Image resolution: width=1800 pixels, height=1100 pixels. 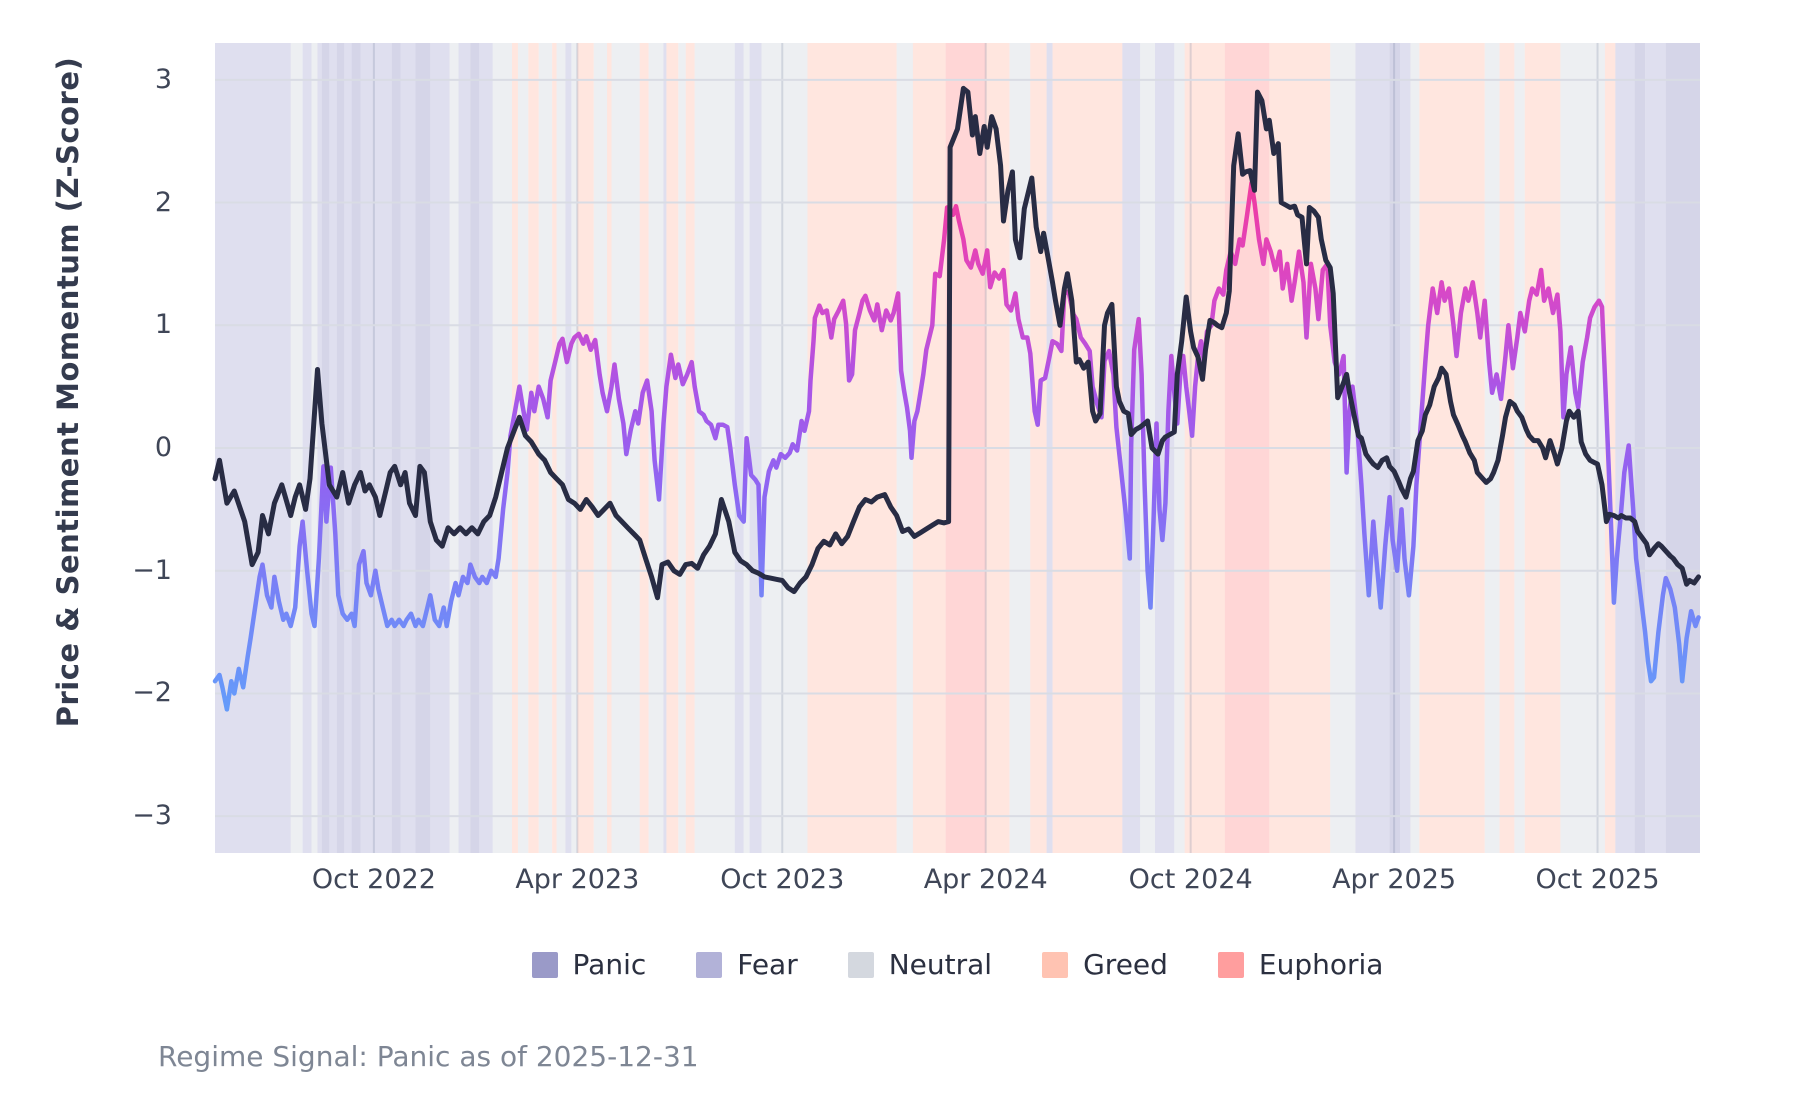 I want to click on legend-swatch-fear, so click(x=709, y=964).